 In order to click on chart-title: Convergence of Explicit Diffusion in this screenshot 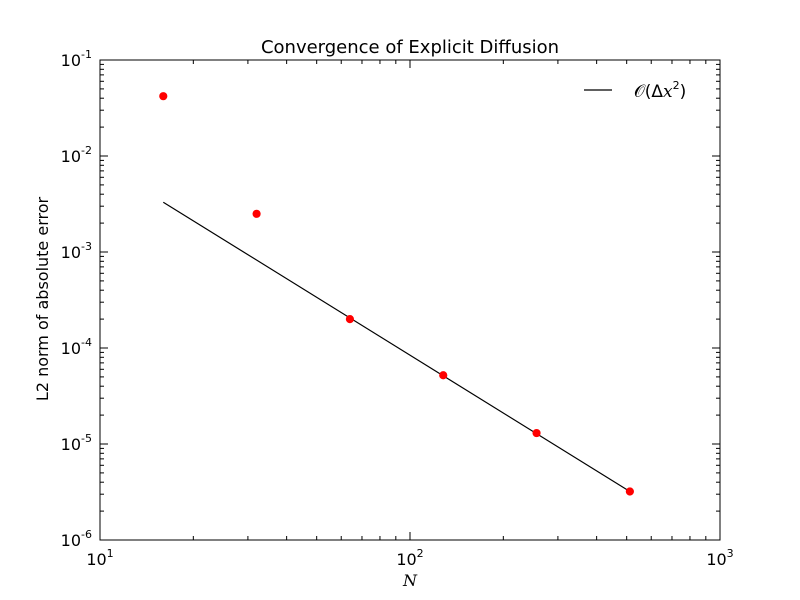, I will do `click(410, 47)`.